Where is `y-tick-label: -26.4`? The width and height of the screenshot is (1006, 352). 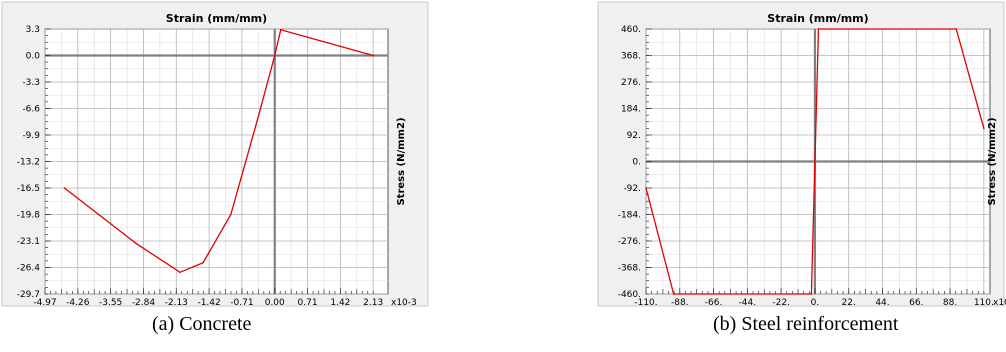
y-tick-label: -26.4 is located at coordinates (29, 269).